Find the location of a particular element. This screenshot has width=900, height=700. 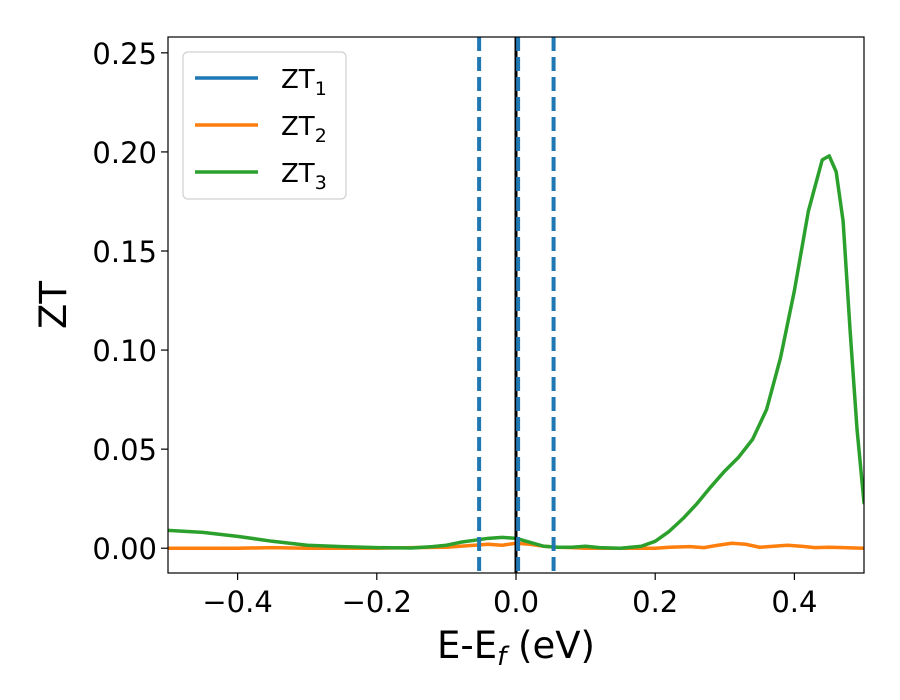

x-axis-title-main: E-E is located at coordinates (467, 645).